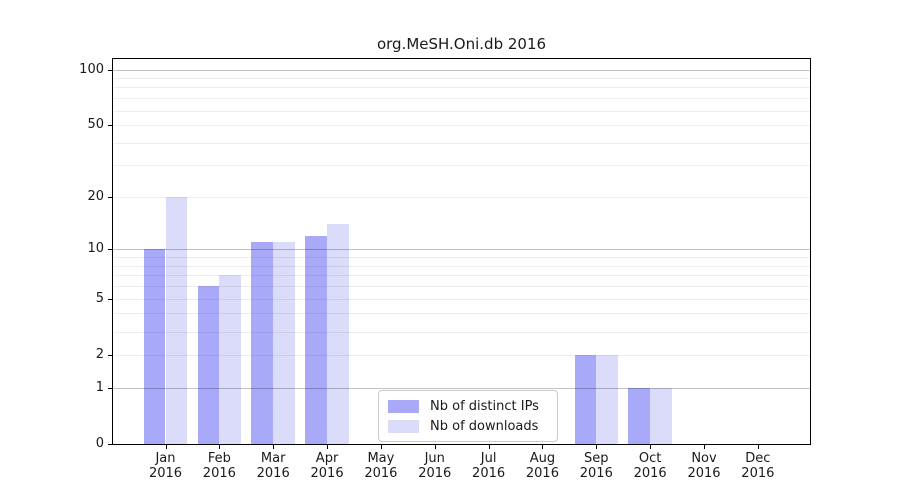 This screenshot has width=900, height=500. I want to click on bar-downloads-feb, so click(230, 359).